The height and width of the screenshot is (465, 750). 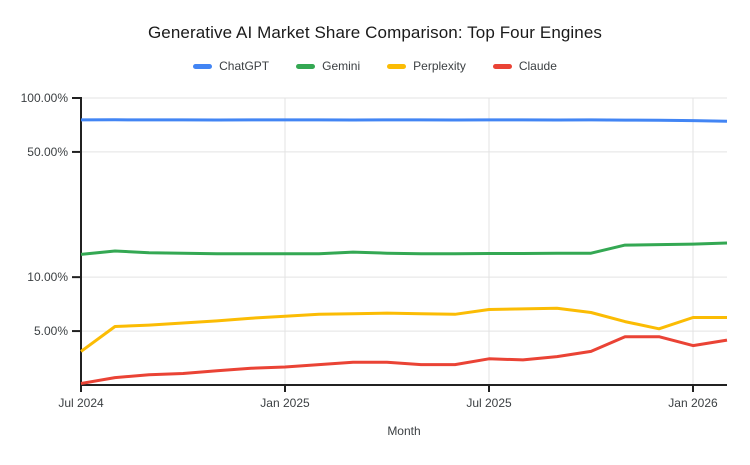 I want to click on x-axis-title: Month, so click(x=404, y=431).